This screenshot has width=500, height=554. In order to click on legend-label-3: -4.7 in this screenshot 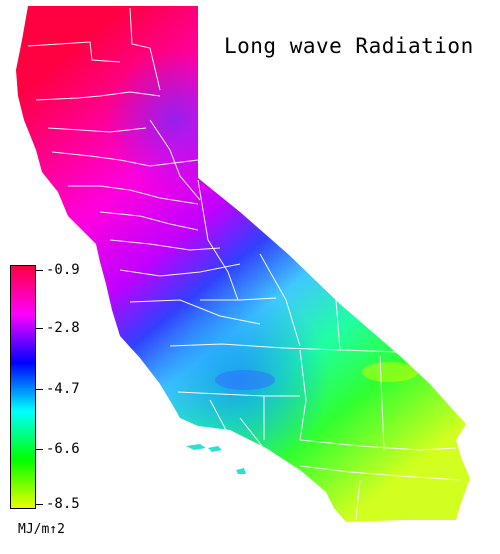, I will do `click(63, 389)`.